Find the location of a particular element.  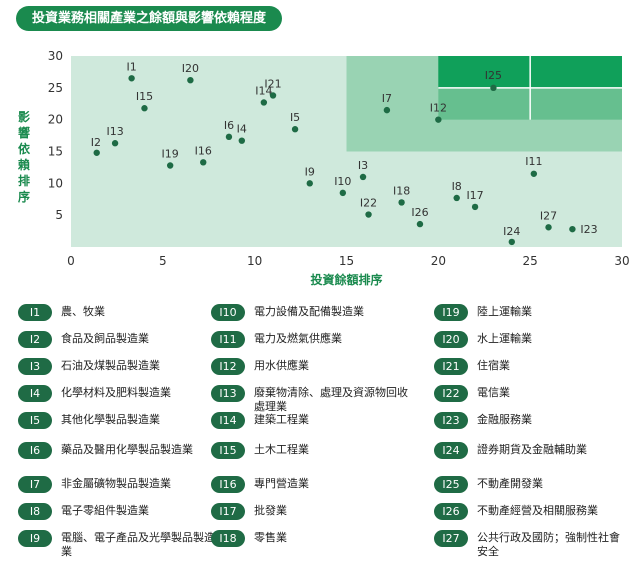

legend-item-i1: I1 農、牧業 is located at coordinates (118, 312).